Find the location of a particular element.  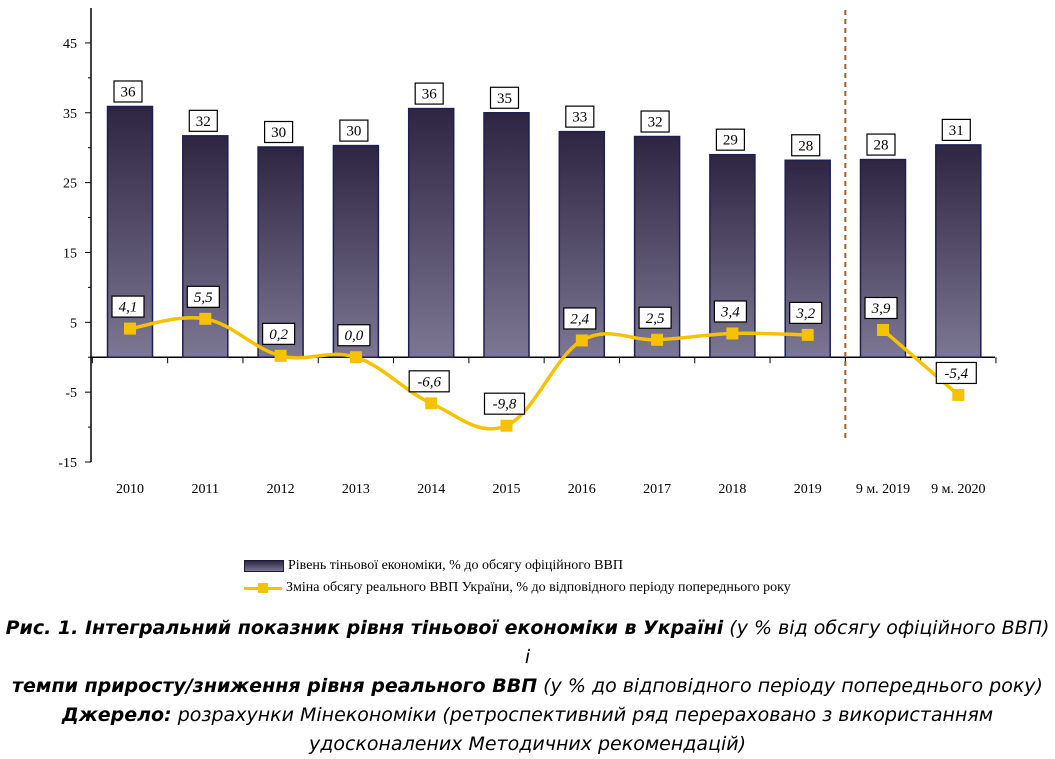

bar-value-label: 32 is located at coordinates (203, 122).